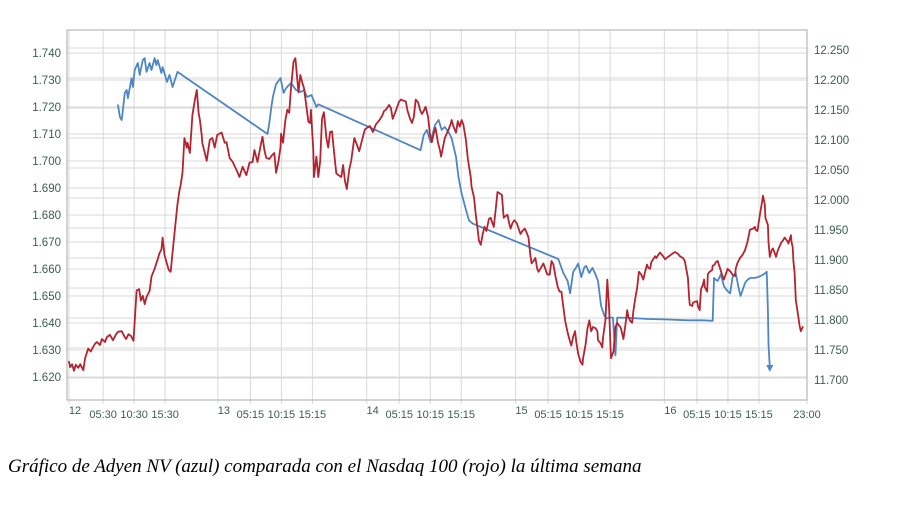 The image size is (899, 512). Describe the element at coordinates (831, 381) in the screenshot. I see `svg-text: 11.700` at that location.